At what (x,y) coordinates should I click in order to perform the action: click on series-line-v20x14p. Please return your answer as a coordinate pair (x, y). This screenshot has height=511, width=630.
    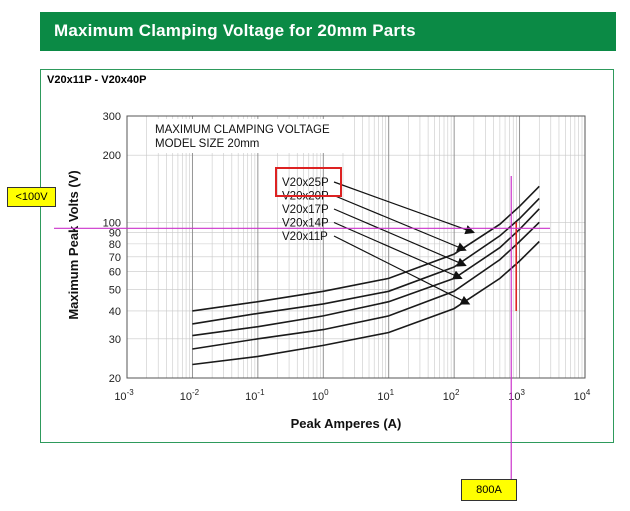
    Looking at the image, I should click on (366, 285).